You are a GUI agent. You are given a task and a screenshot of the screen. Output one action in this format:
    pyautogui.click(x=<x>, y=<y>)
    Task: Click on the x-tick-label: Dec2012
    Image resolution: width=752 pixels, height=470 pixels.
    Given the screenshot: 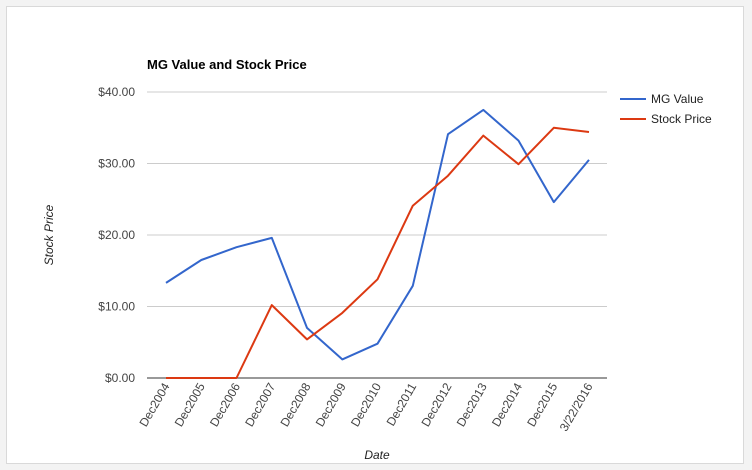 What is the action you would take?
    pyautogui.click(x=436, y=404)
    